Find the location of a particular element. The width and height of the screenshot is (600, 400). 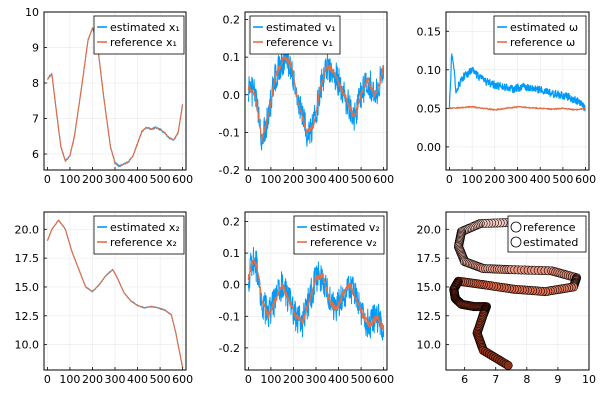

legend-label: reference v₁ is located at coordinates (299, 42).